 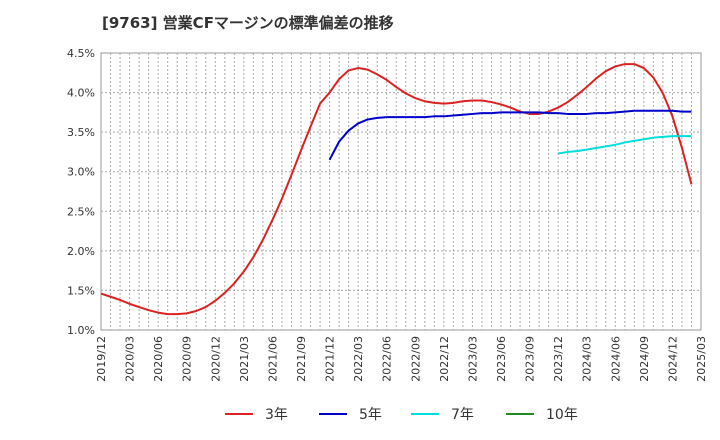 I want to click on legend: 3年 5年 7年 10年, so click(x=401, y=415).